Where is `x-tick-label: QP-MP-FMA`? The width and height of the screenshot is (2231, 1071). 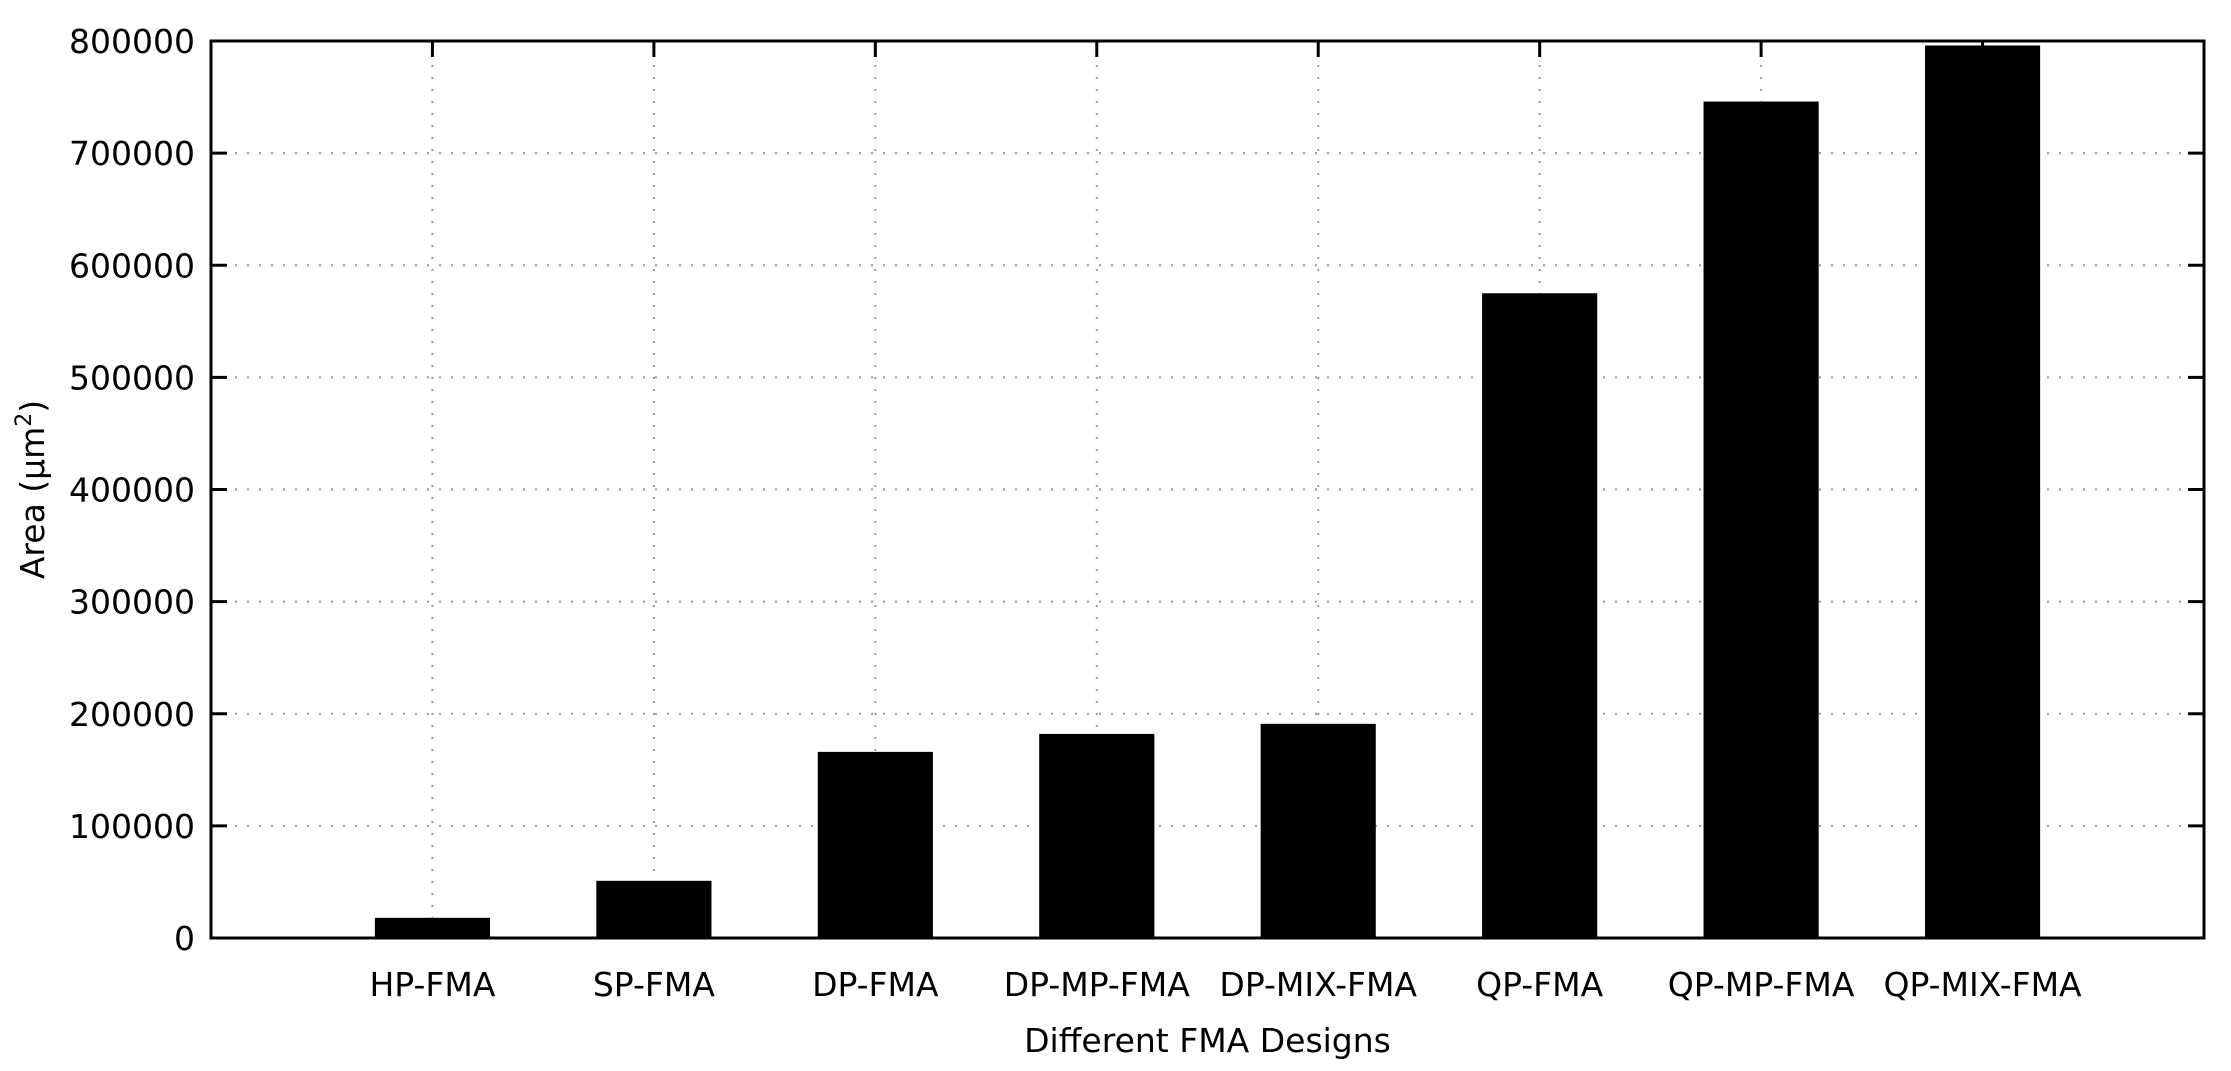
x-tick-label: QP-MP-FMA is located at coordinates (1761, 984).